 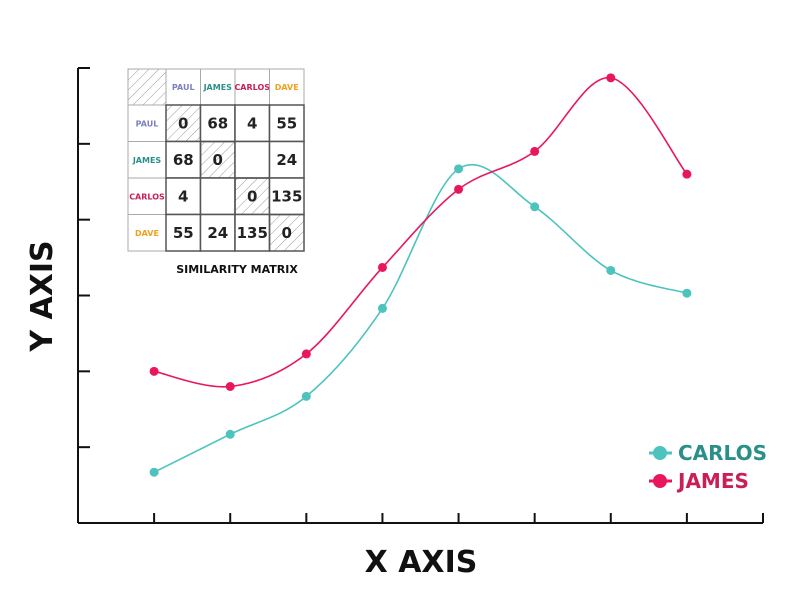 I want to click on legend-label: JAMES, so click(x=712, y=481).